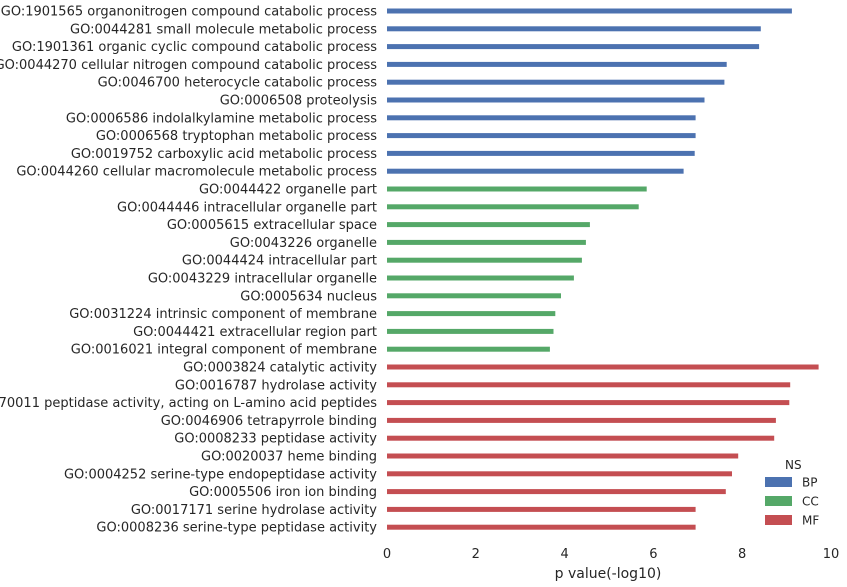 Image resolution: width=847 pixels, height=587 pixels. Describe the element at coordinates (831, 554) in the screenshot. I see `x-tick-label: 10` at that location.